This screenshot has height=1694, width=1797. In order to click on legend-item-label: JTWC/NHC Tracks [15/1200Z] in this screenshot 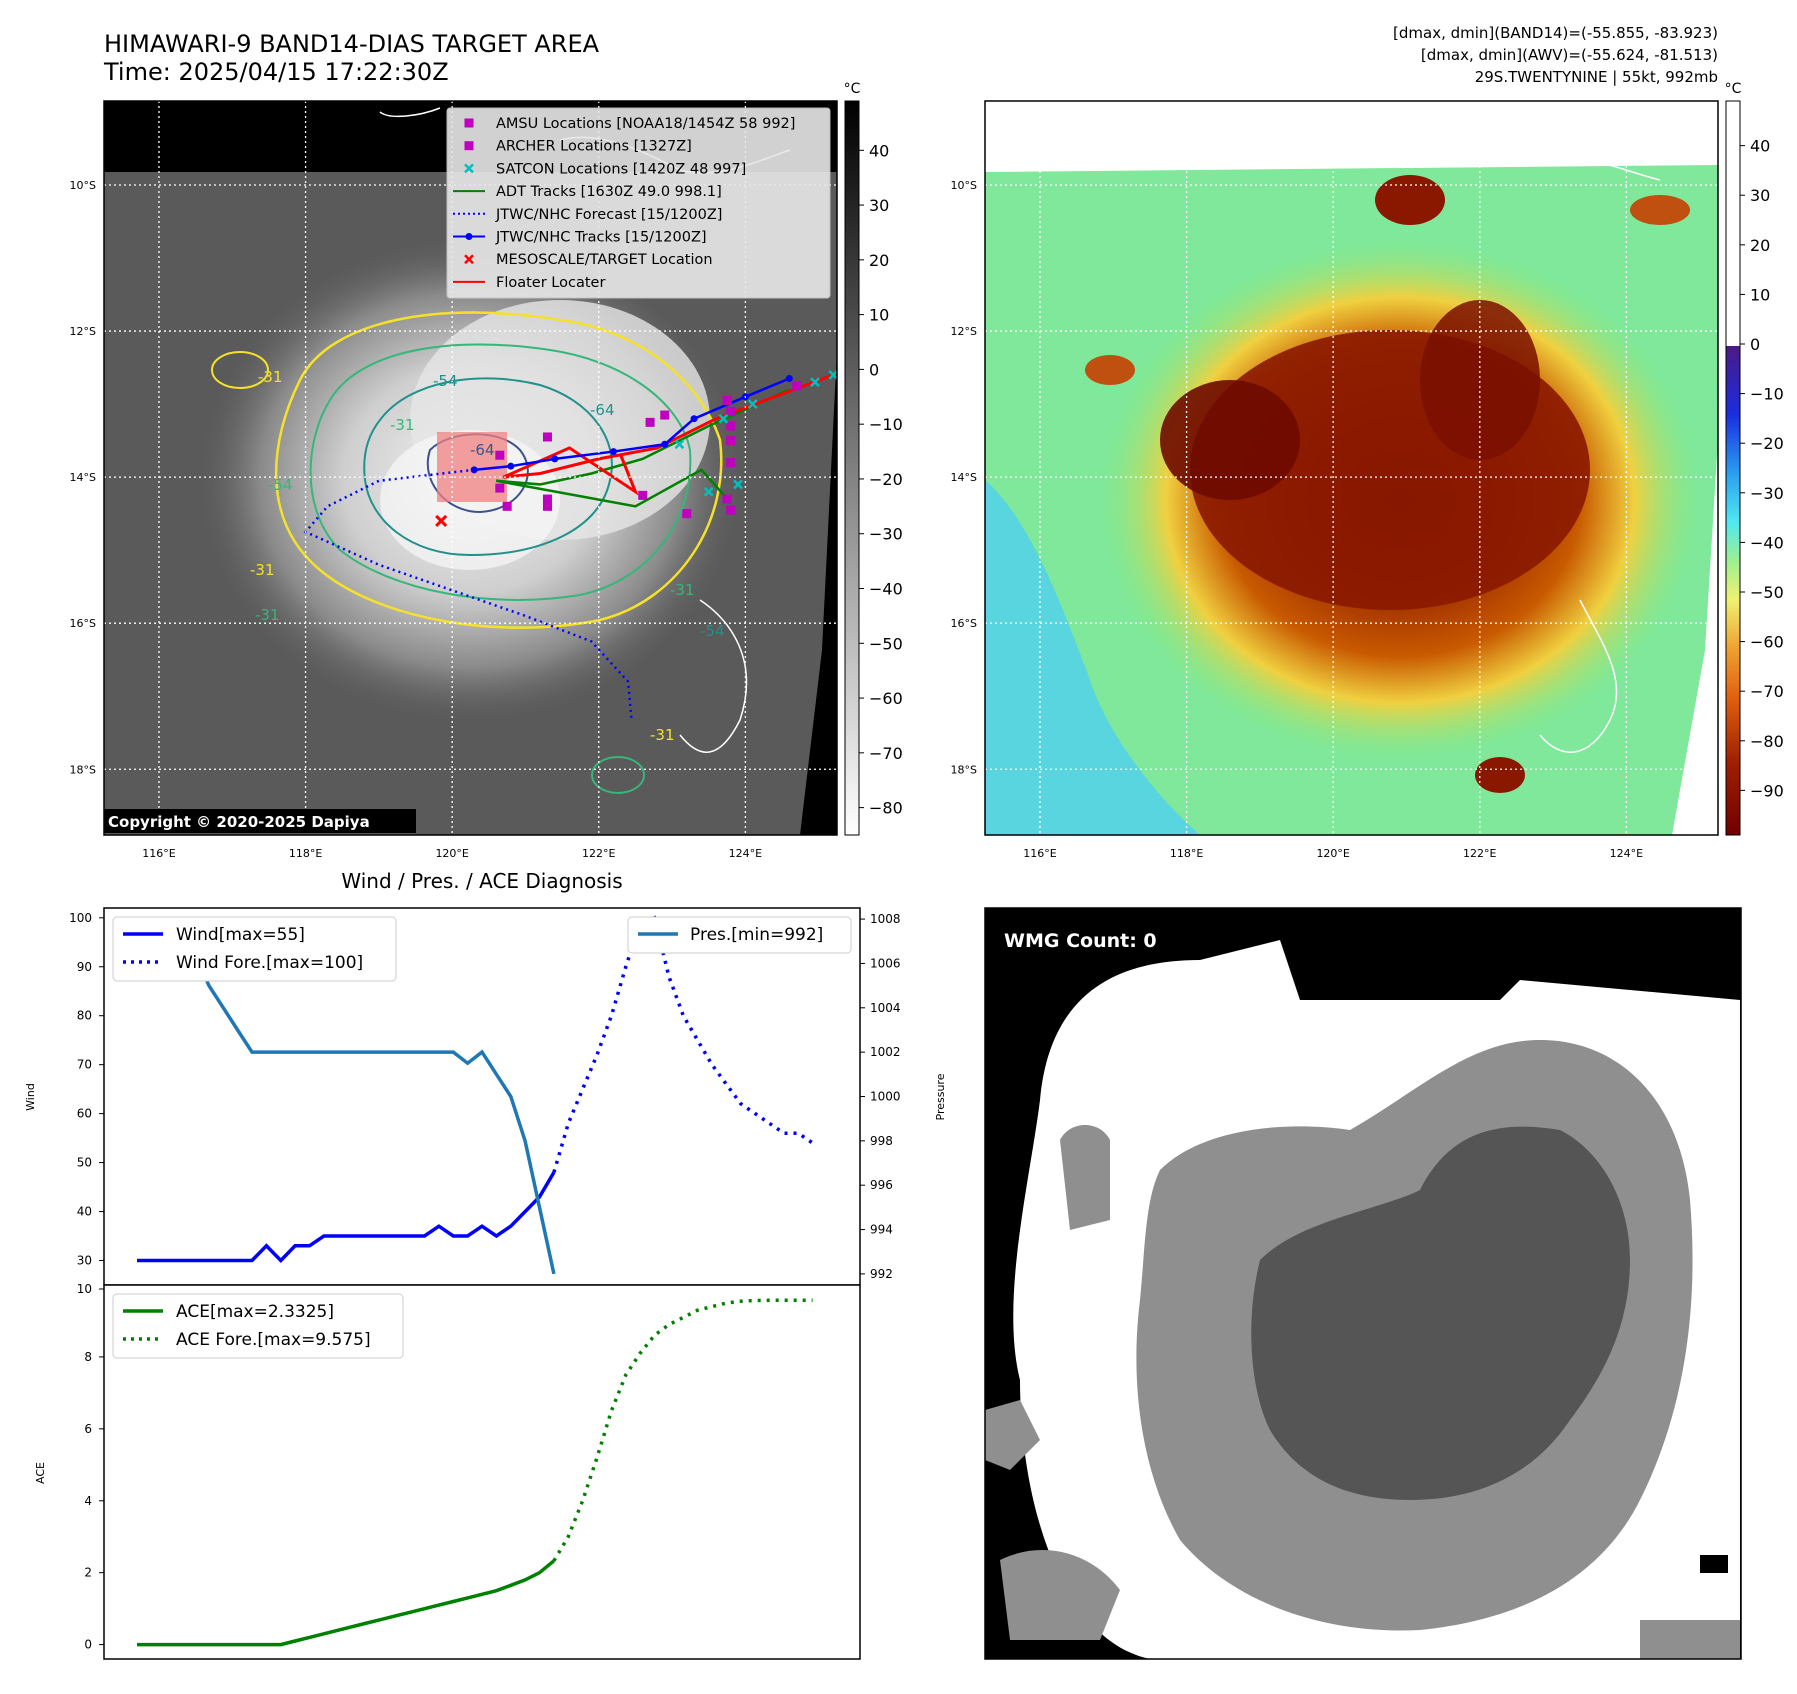, I will do `click(601, 238)`.